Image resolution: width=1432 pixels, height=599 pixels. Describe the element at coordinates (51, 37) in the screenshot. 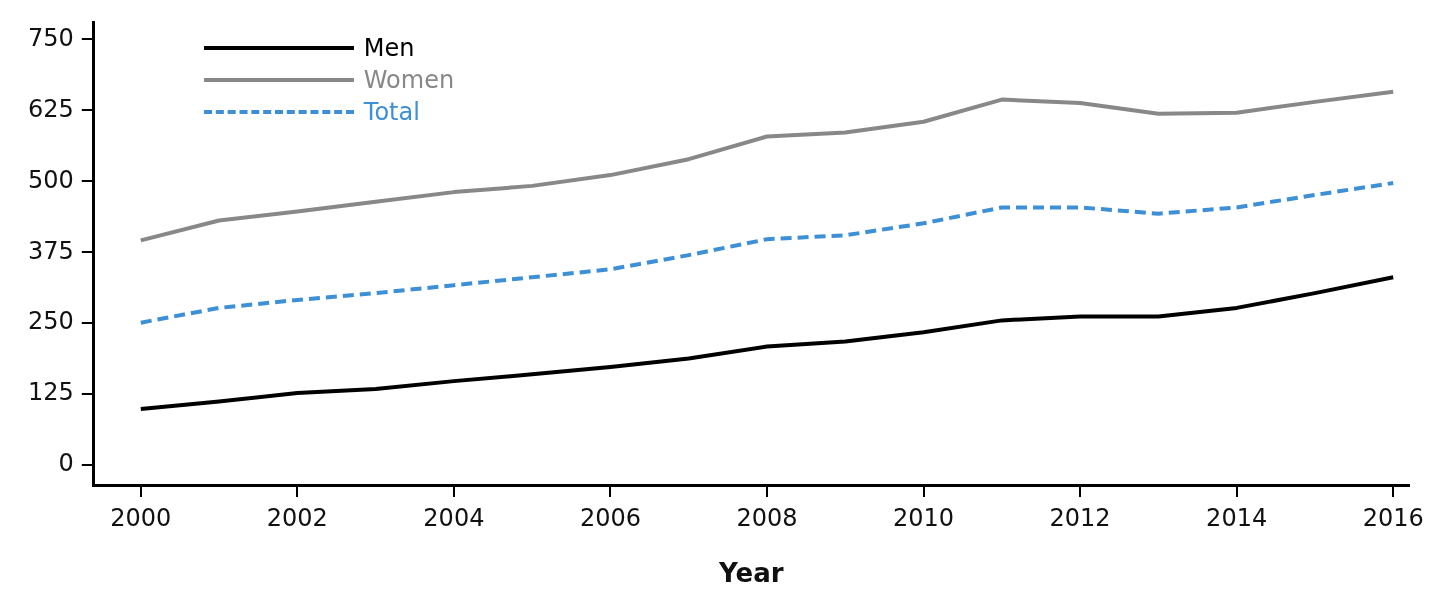

I see `y-tick-label: 750` at that location.